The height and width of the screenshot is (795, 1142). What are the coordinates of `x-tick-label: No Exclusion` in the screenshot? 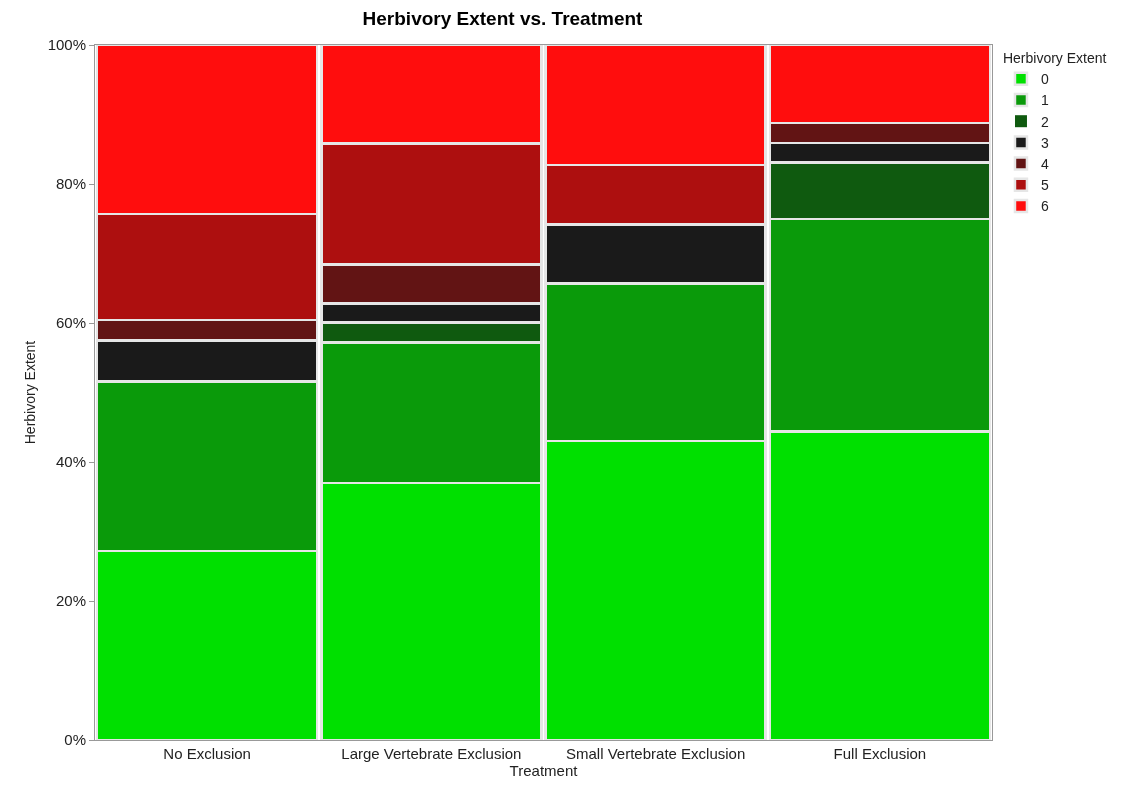 It's located at (207, 753).